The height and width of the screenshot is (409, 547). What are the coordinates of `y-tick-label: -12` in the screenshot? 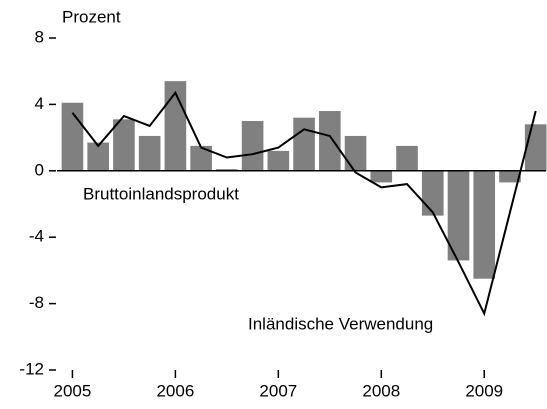 It's located at (31, 368).